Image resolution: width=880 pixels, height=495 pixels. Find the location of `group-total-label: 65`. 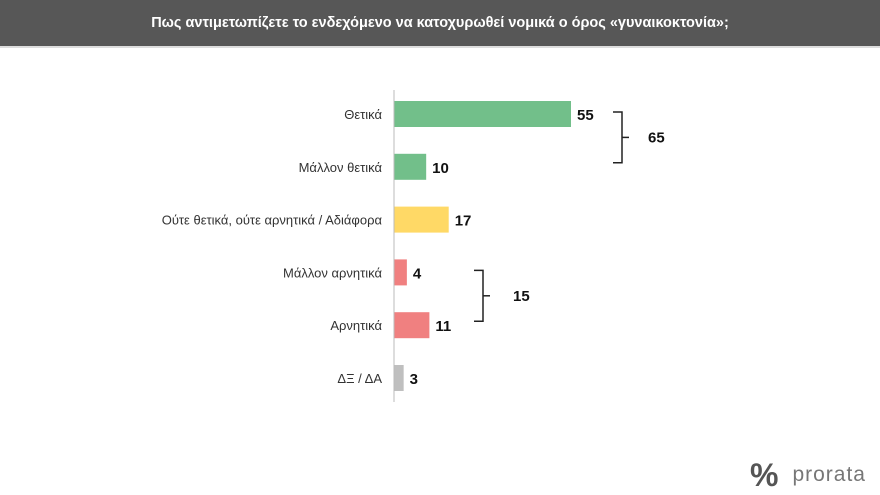

group-total-label: 65 is located at coordinates (656, 137).